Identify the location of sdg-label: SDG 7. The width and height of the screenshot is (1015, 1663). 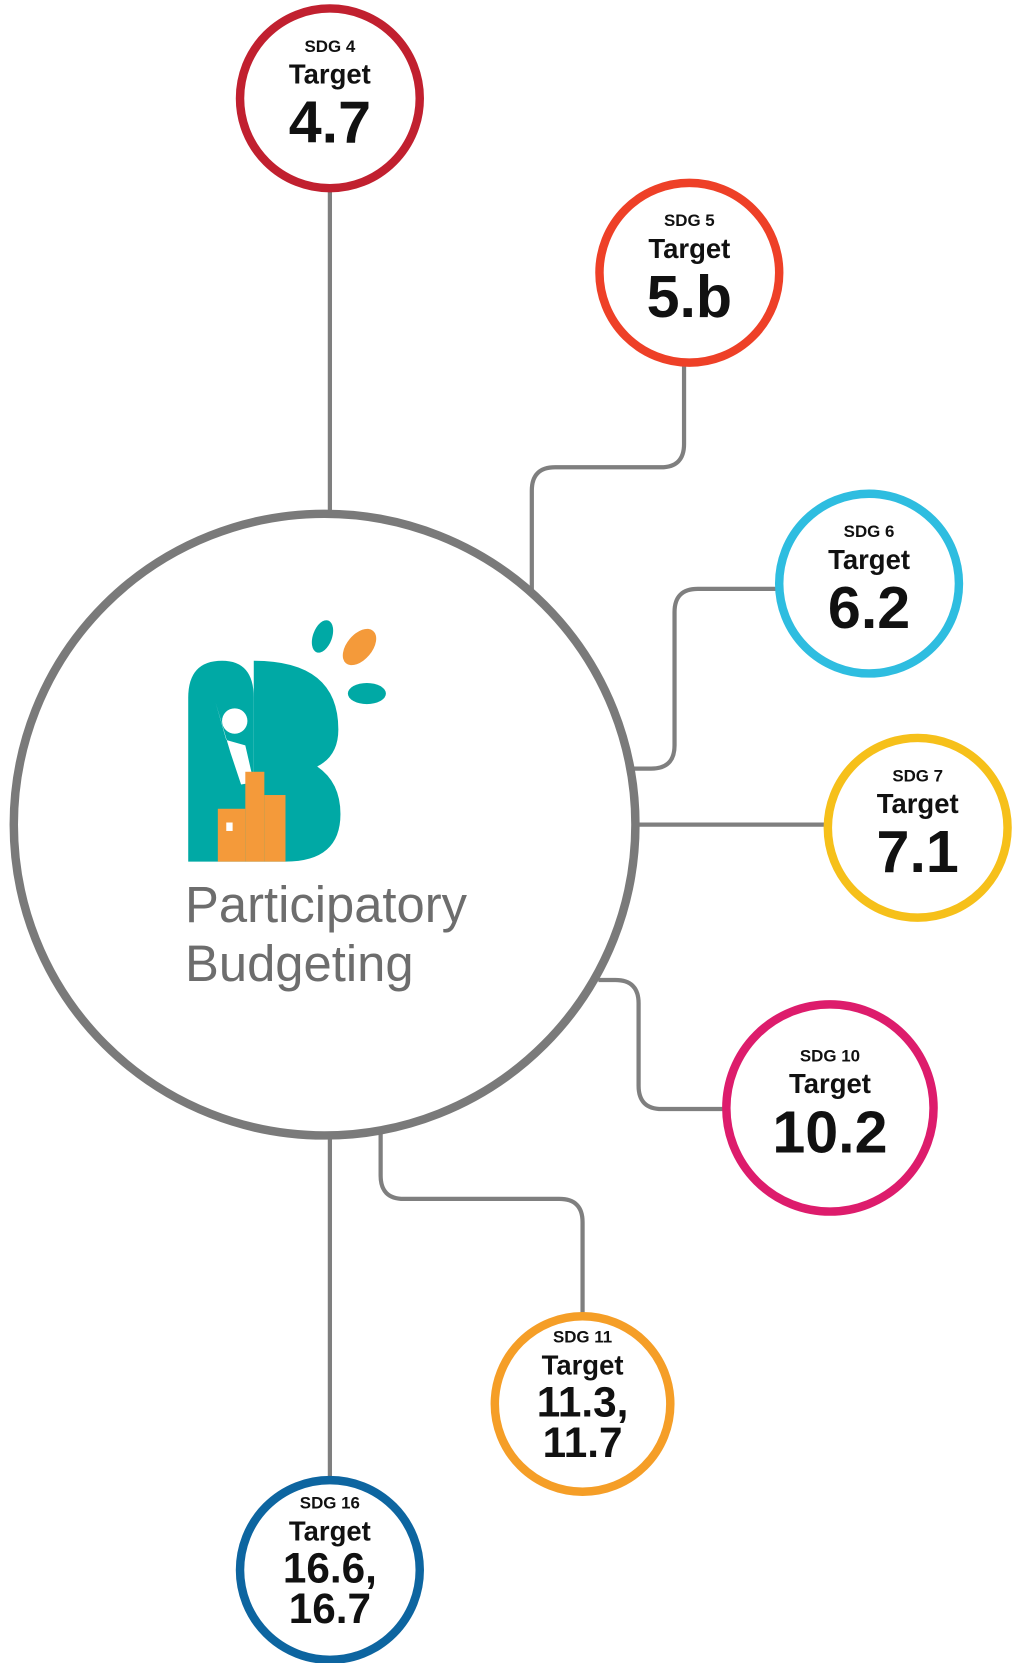
(917, 775).